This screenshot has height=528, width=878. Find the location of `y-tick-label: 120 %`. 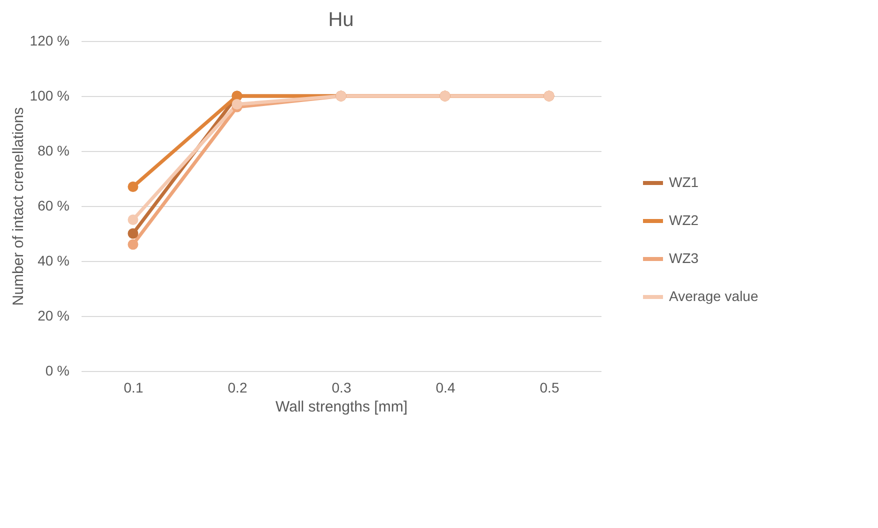

y-tick-label: 120 % is located at coordinates (50, 40).